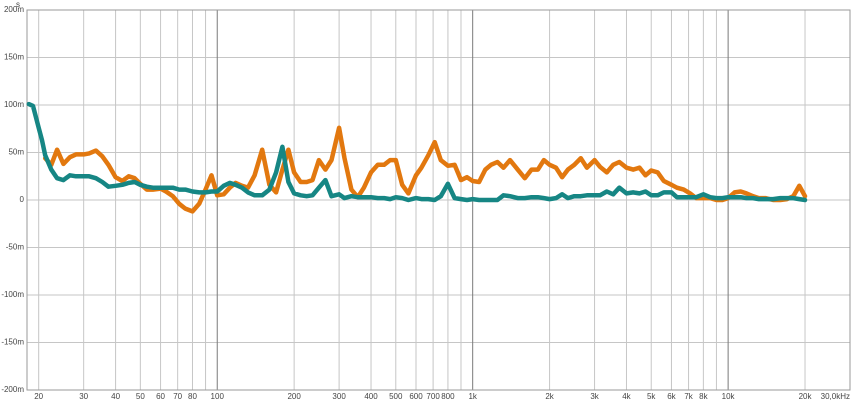  Describe the element at coordinates (626, 396) in the screenshot. I see `x-tick-label: 4k` at that location.